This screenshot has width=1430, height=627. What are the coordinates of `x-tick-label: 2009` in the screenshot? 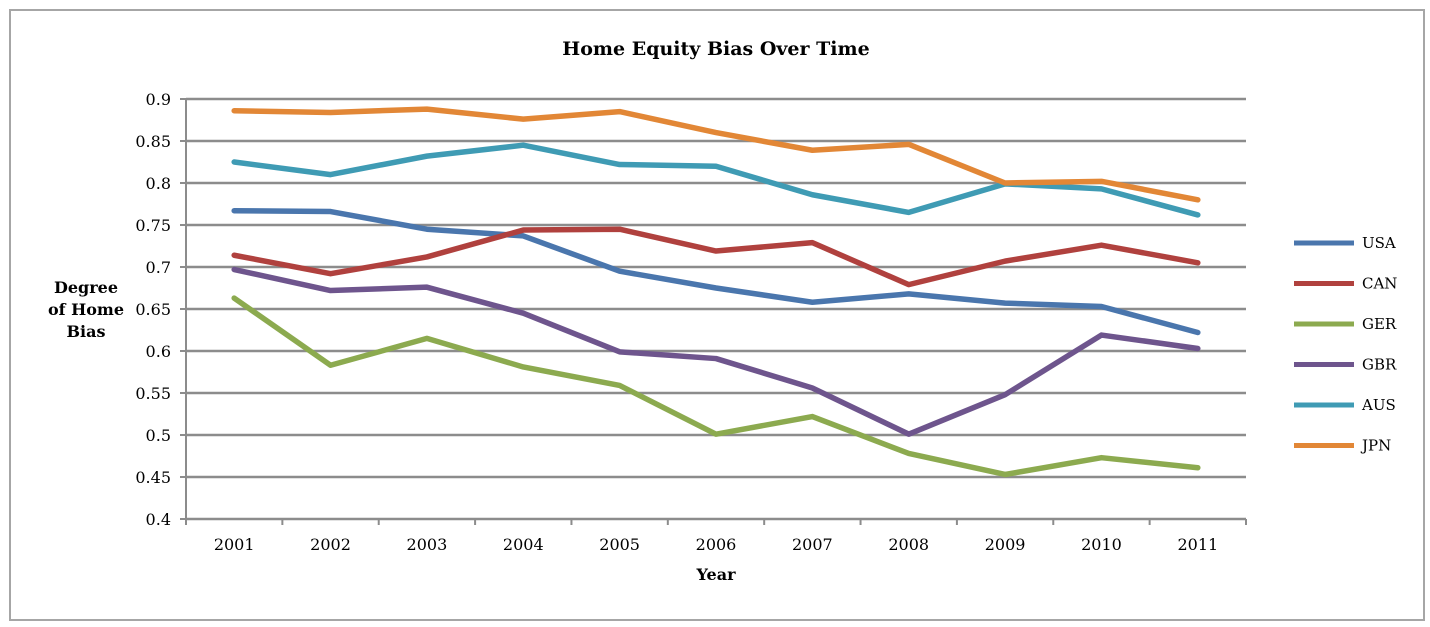 It's located at (1005, 544).